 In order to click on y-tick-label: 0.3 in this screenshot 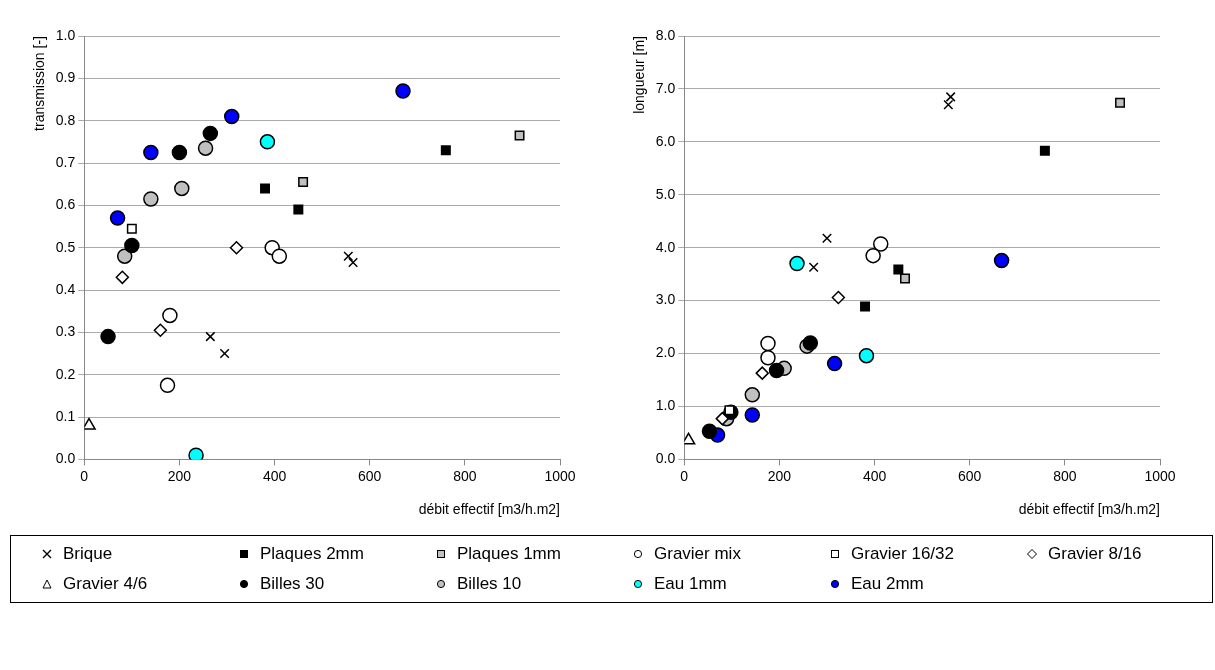, I will do `click(65, 331)`.